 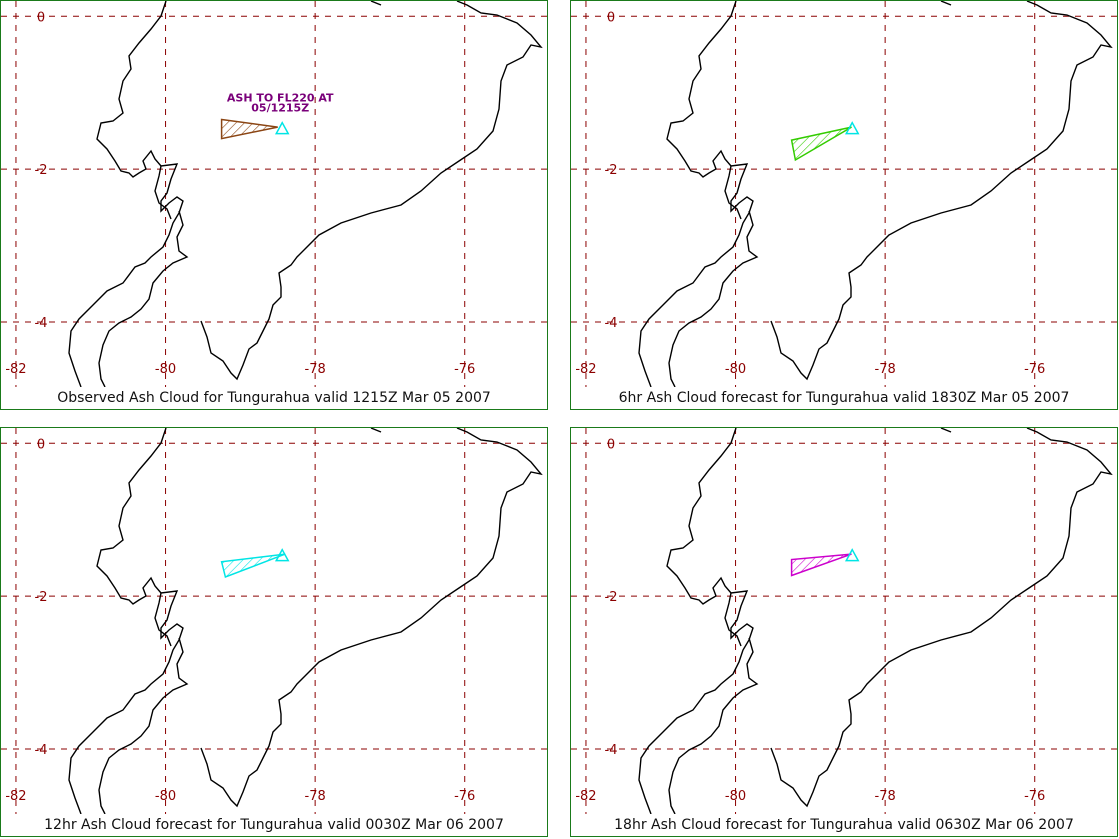 What do you see at coordinates (280, 108) in the screenshot?
I see `ash-annotation-text: 05/1215Z` at bounding box center [280, 108].